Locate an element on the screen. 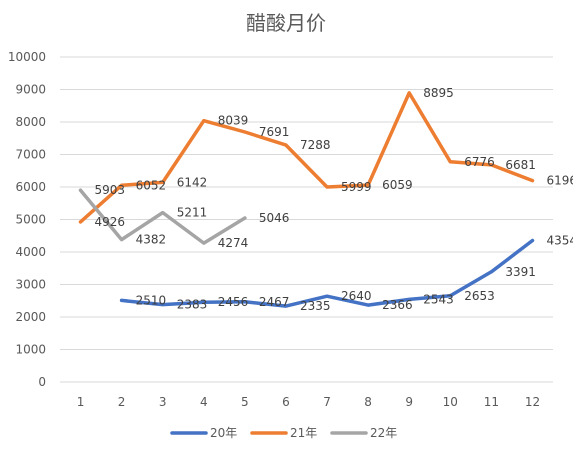 The width and height of the screenshot is (573, 451). data-label: 7691 is located at coordinates (274, 132).